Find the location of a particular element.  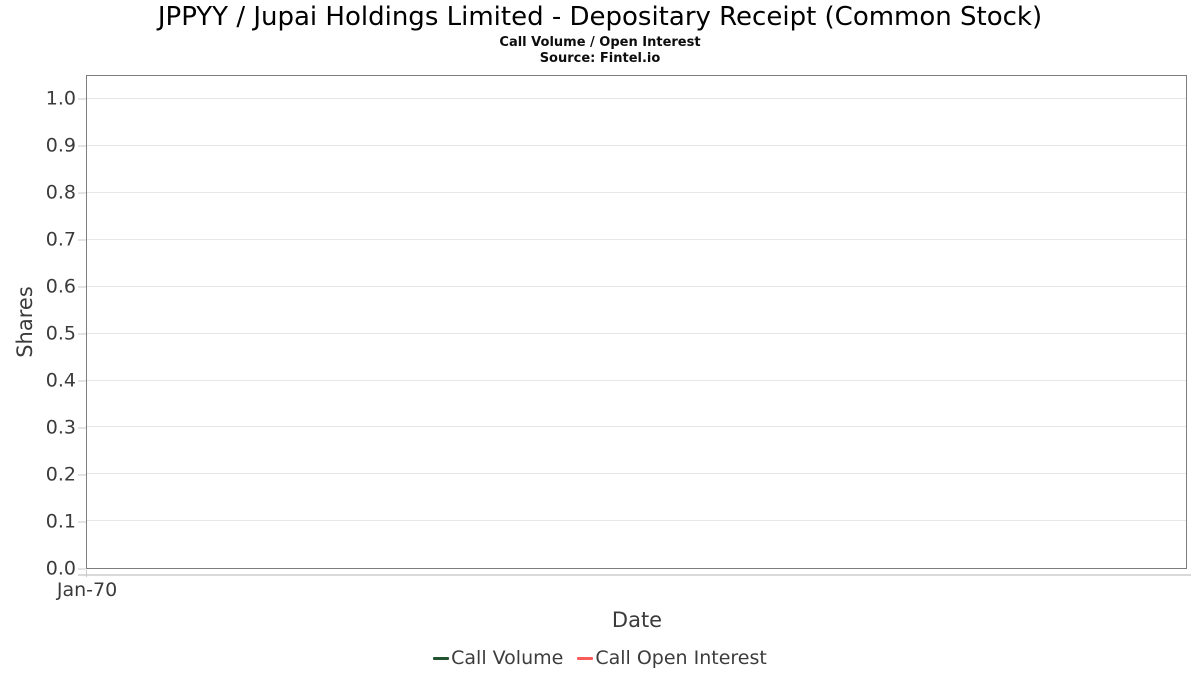

x-axis-title: Date is located at coordinates (637, 620).